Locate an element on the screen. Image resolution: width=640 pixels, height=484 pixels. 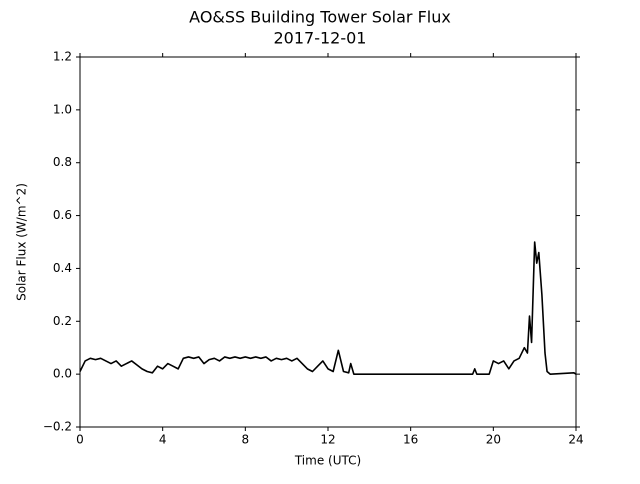
x-tick-label: 24 is located at coordinates (575, 440).